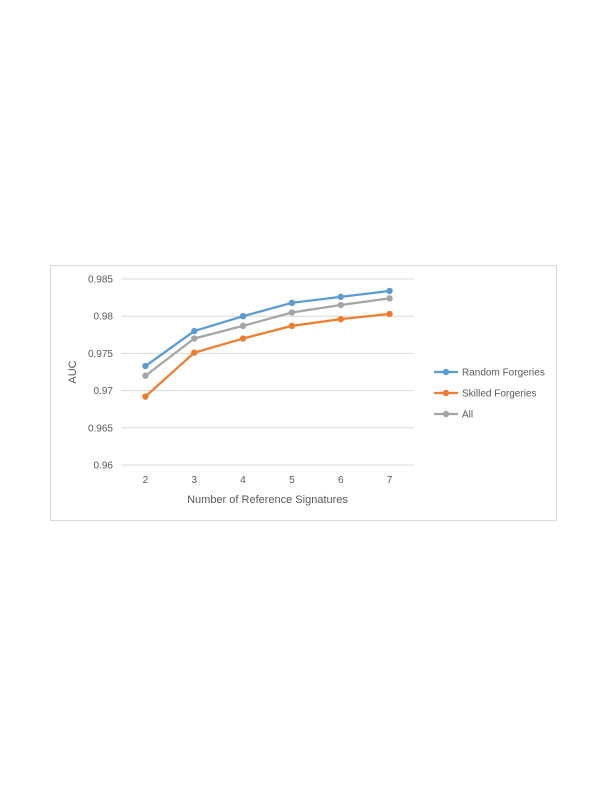 The width and height of the screenshot is (608, 787). I want to click on y-tick-label: 0.97, so click(104, 391).